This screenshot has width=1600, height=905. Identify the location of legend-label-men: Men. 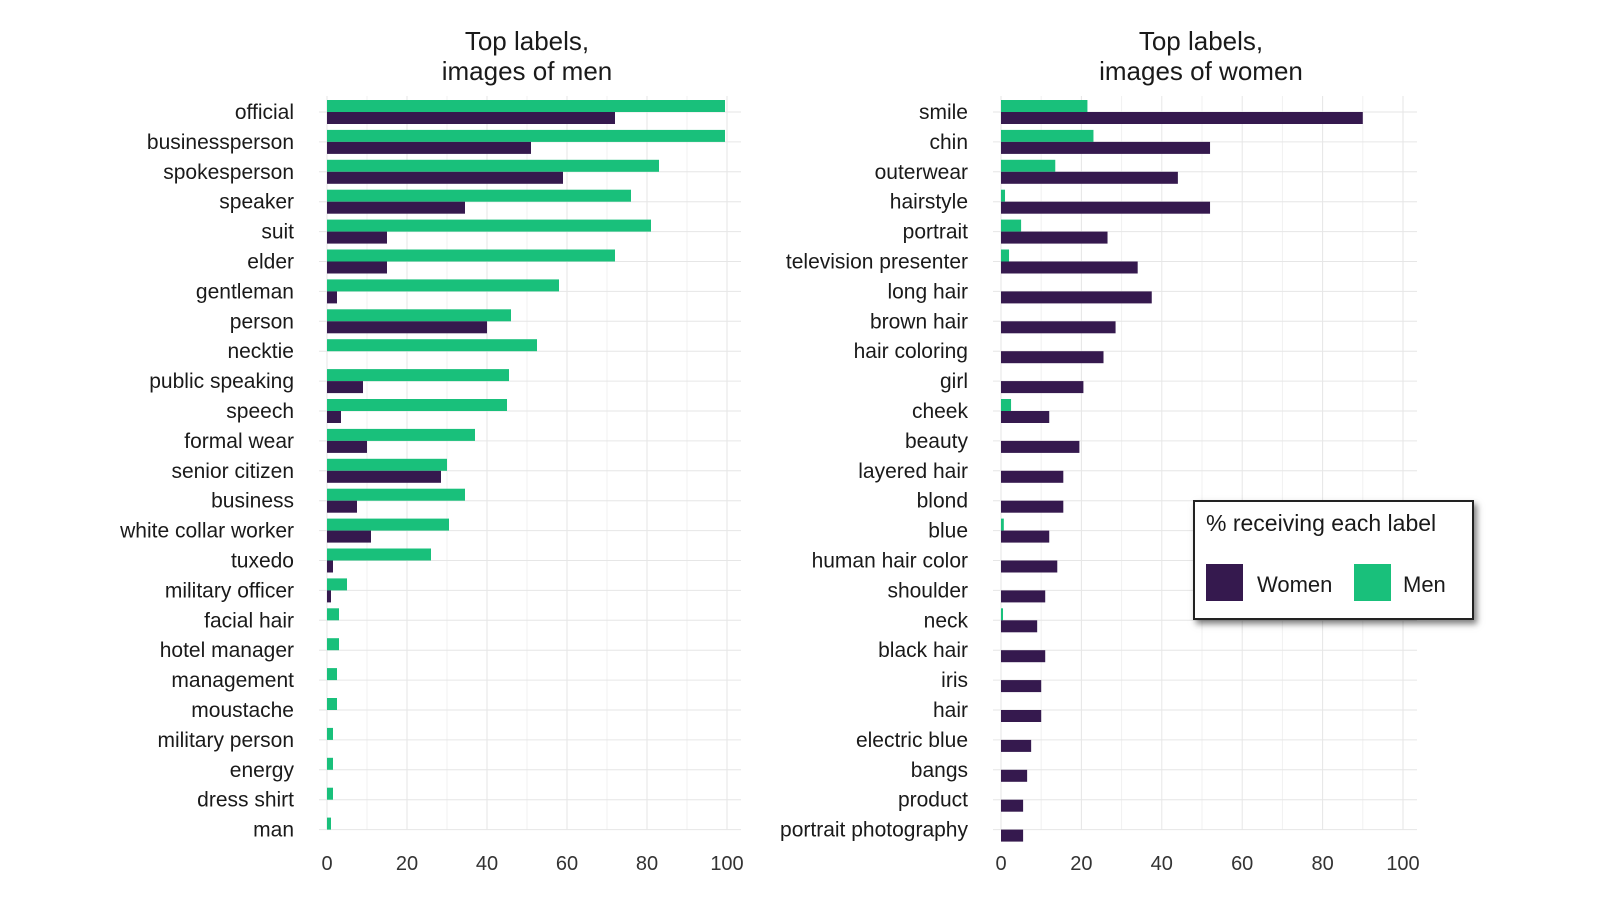
(1424, 584).